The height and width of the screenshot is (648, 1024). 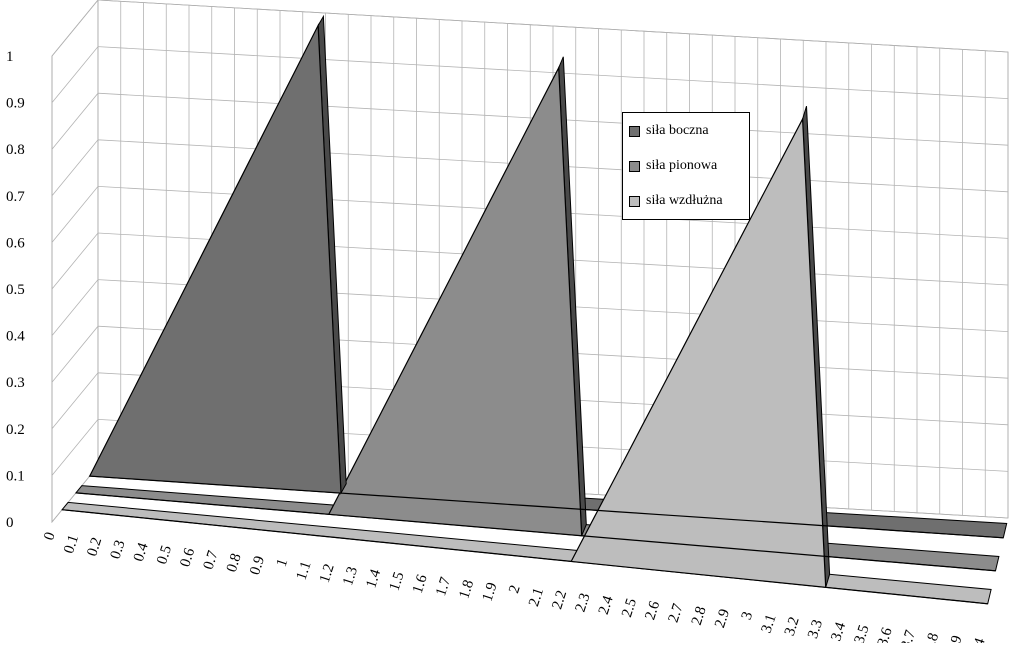 What do you see at coordinates (10, 523) in the screenshot?
I see `y-tick-label: 0` at bounding box center [10, 523].